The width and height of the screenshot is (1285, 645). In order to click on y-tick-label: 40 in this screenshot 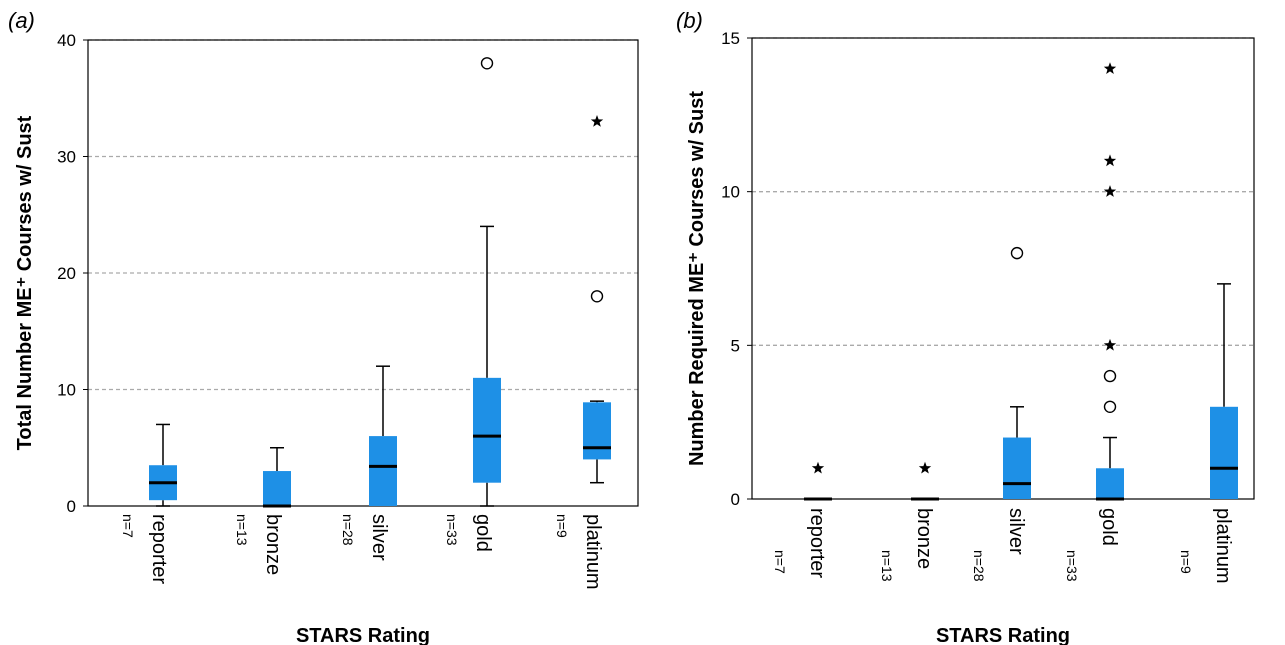, I will do `click(66, 40)`.